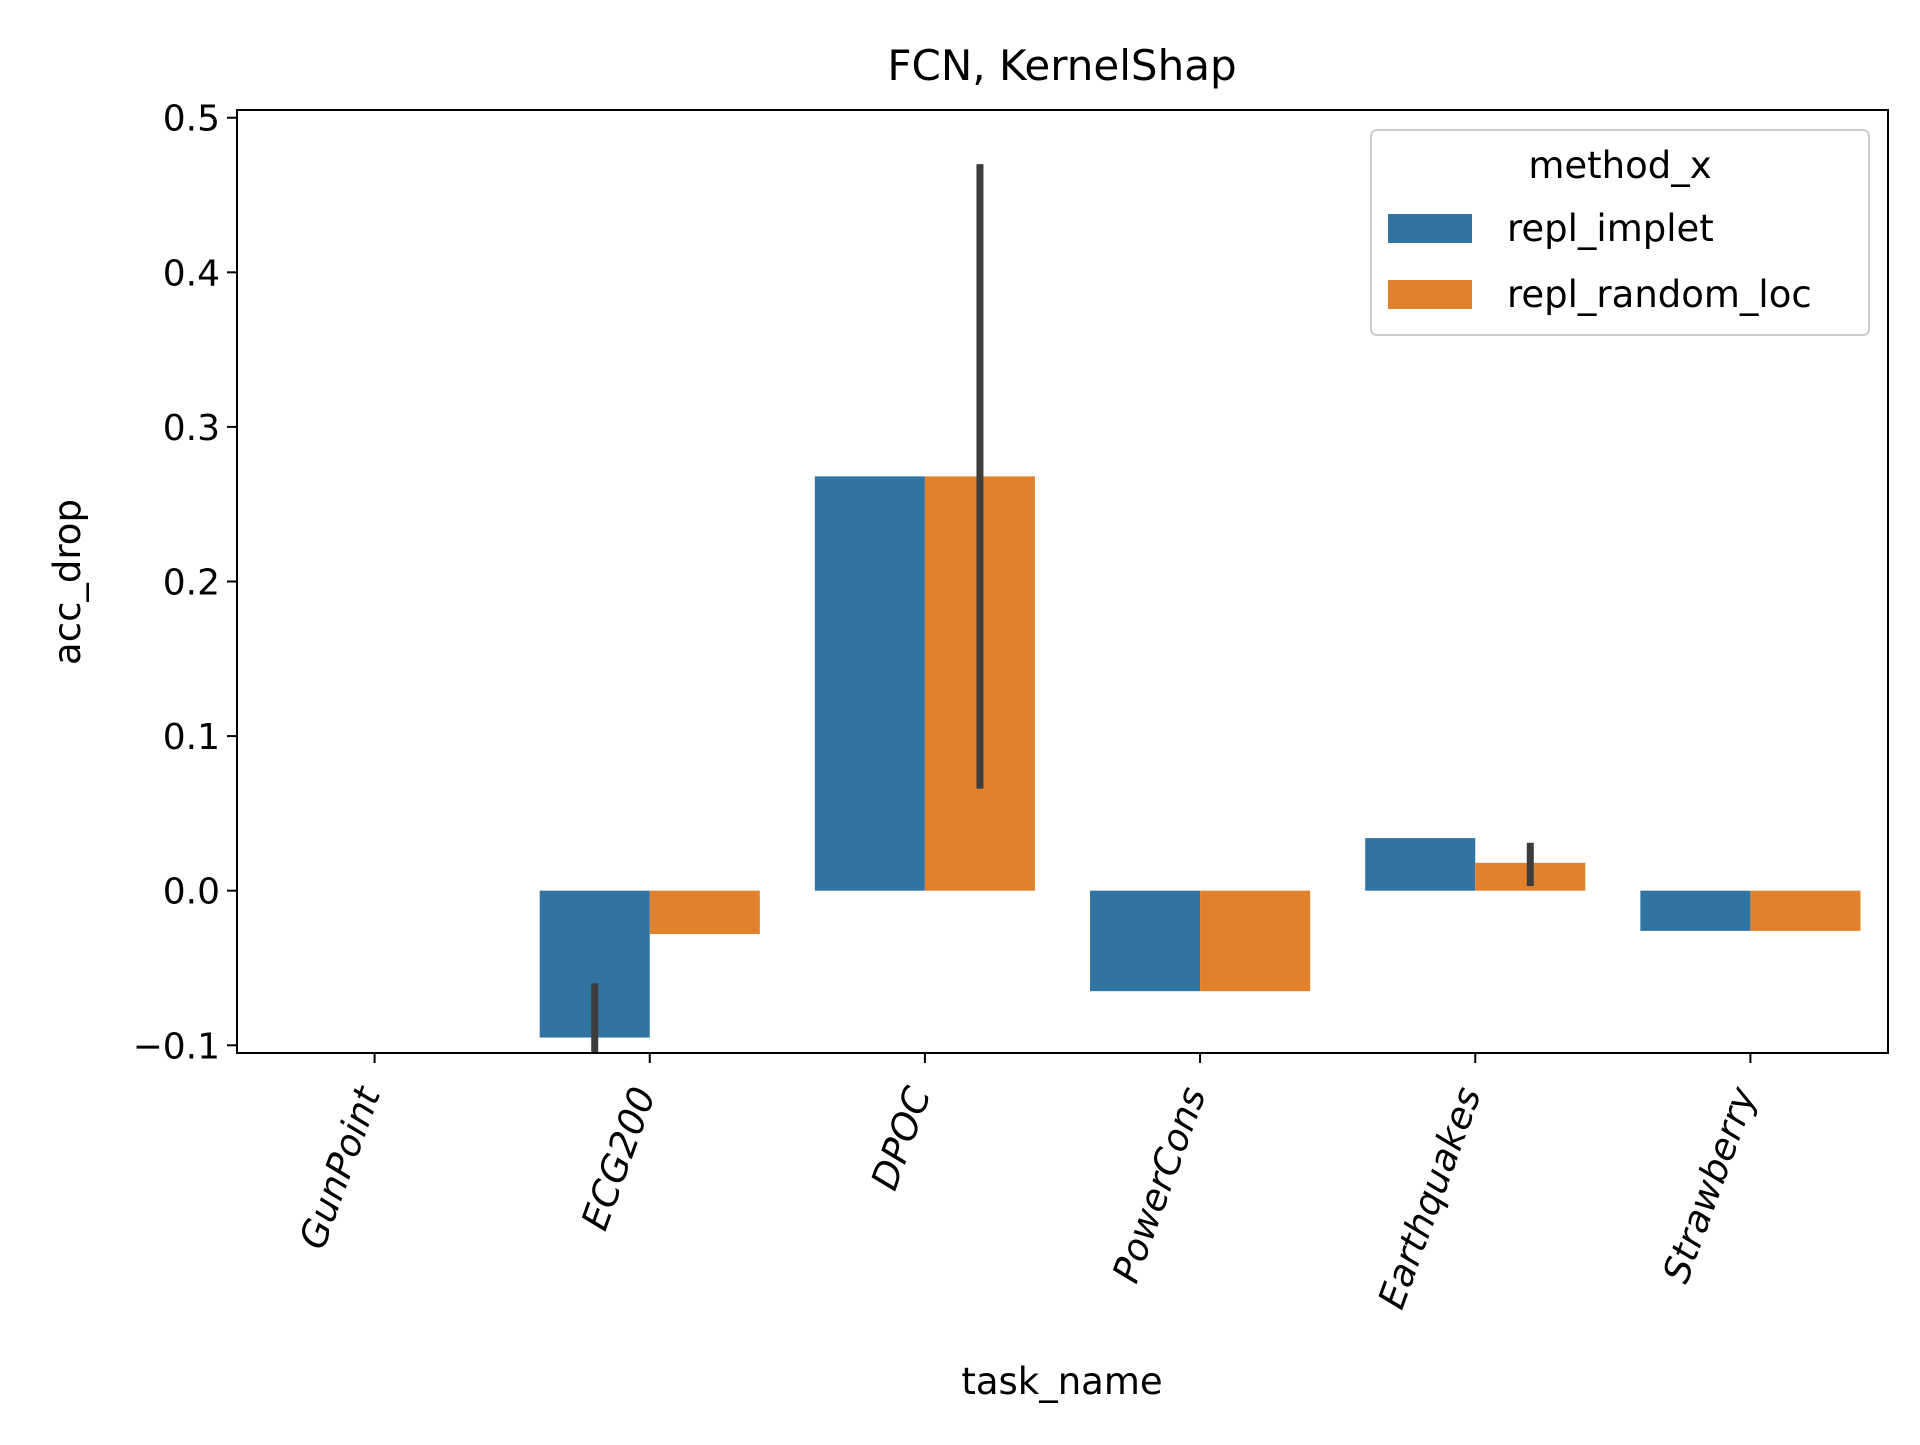  I want to click on legend-swatch-repl-random-loc, so click(1430, 294).